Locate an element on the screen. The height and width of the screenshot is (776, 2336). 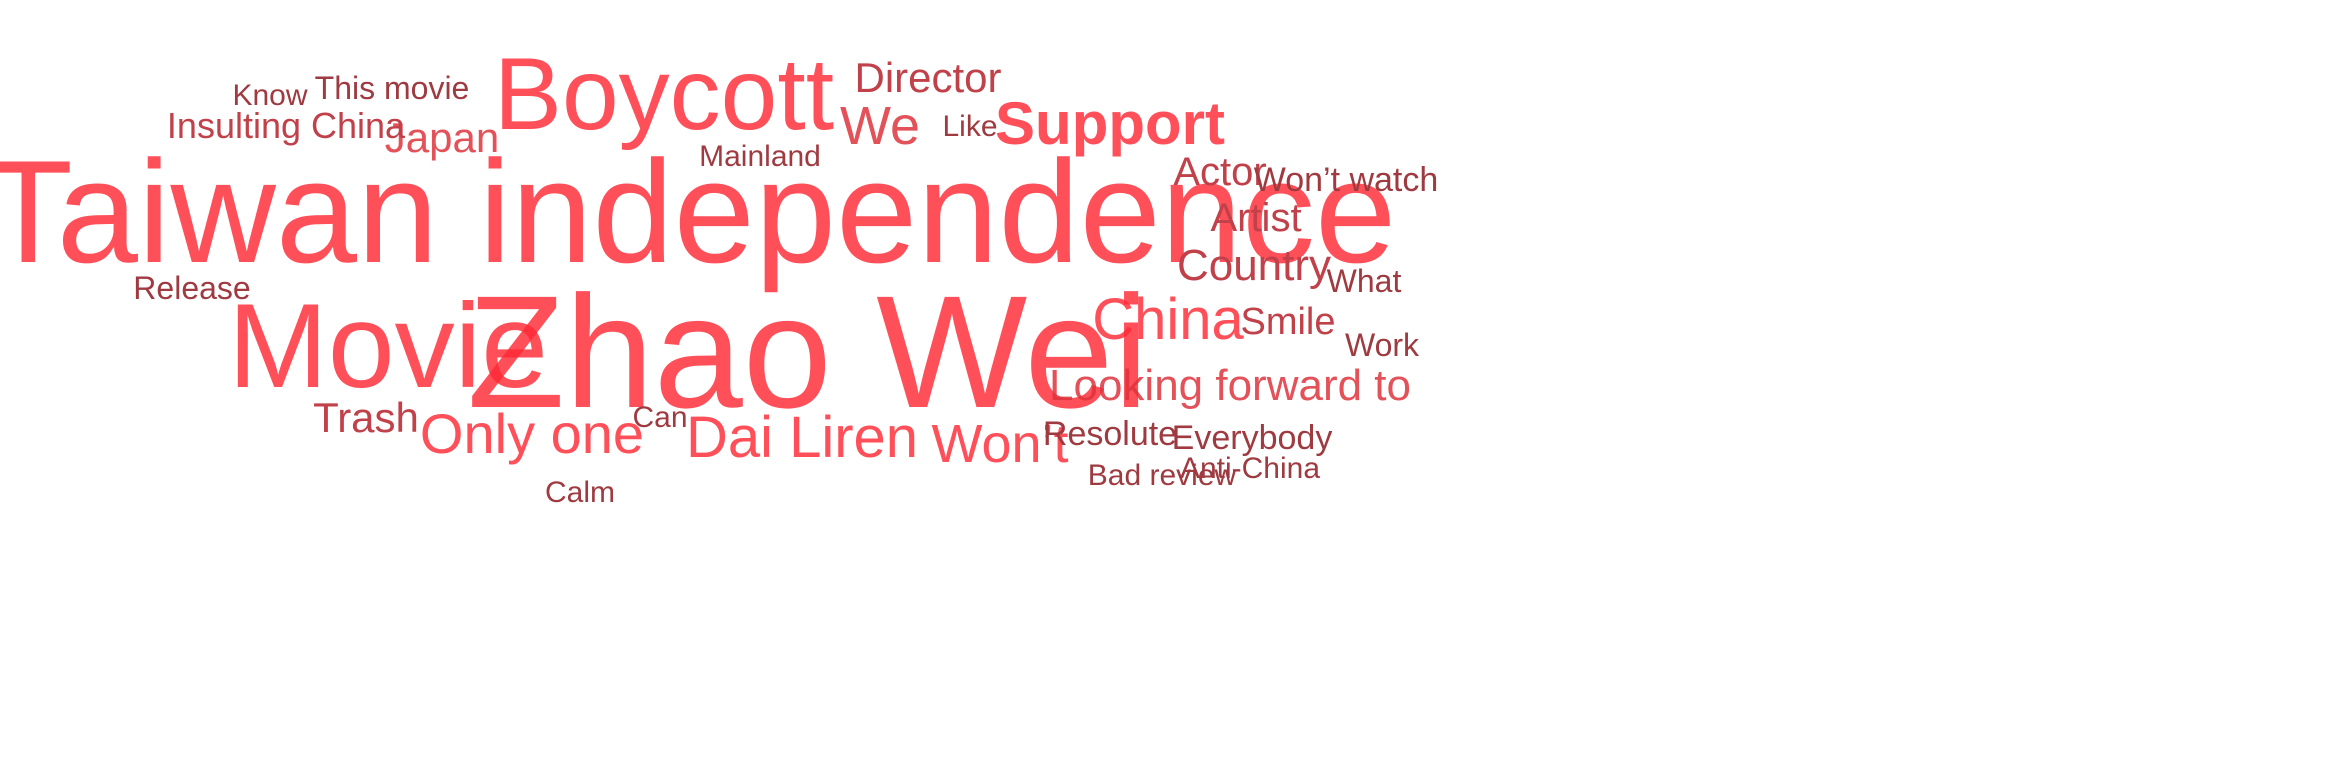
word-director: Director is located at coordinates (928, 77).